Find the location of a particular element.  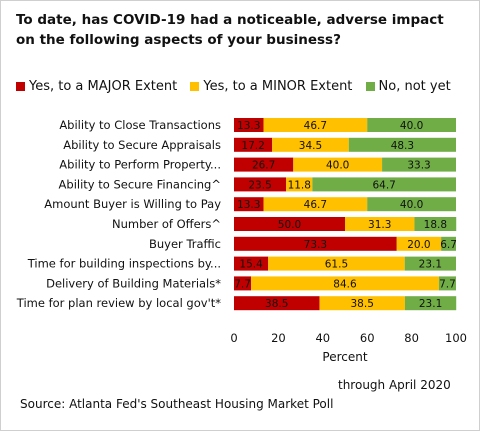

data-label: 61.5 is located at coordinates (336, 265).